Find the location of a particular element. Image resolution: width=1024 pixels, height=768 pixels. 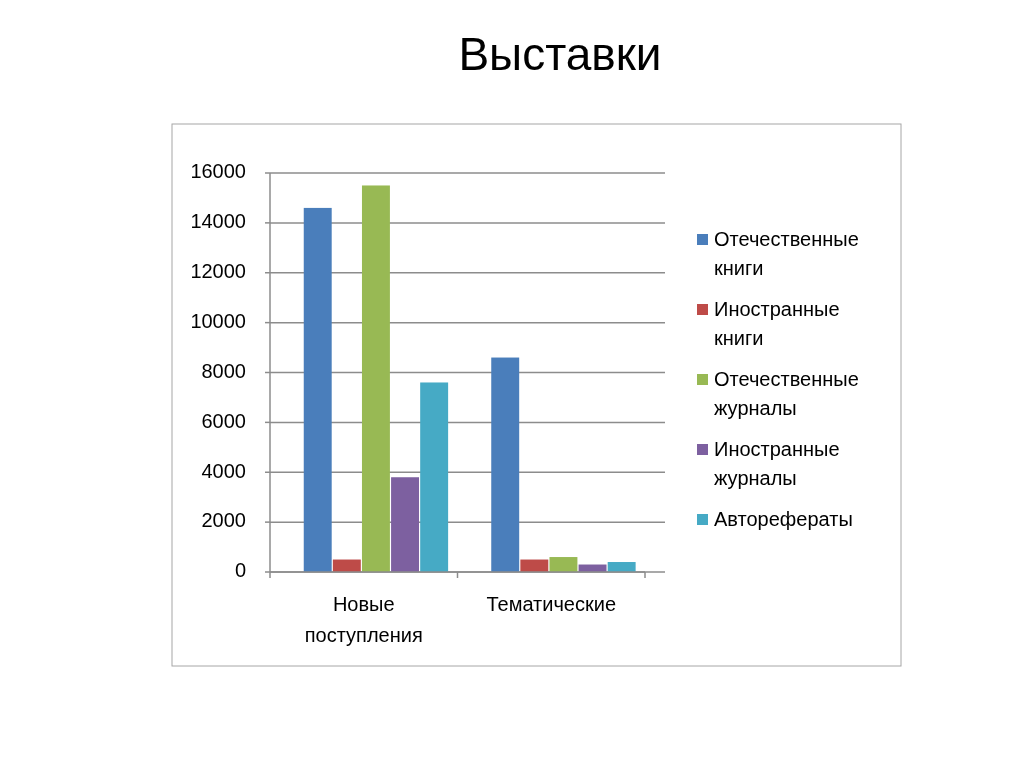

legend-label: Авторефераты is located at coordinates (783, 519).